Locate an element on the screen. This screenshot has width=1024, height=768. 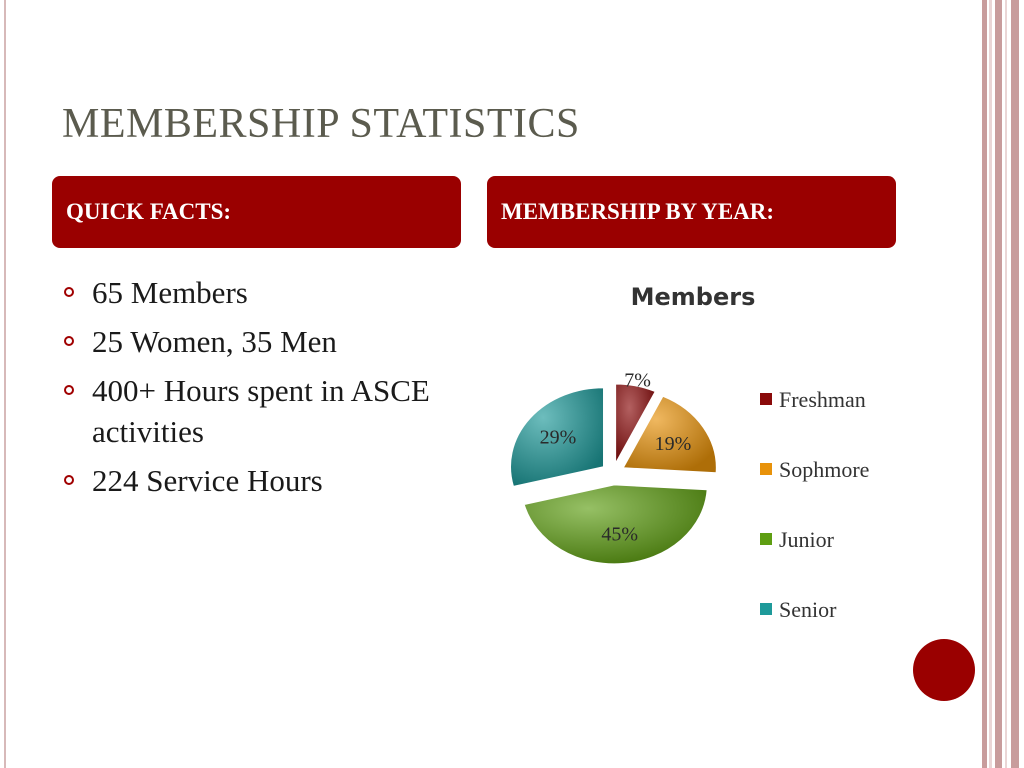
membership-by-year-header: MEMBERSHIP BY YEAR: is located at coordinates (691, 212).